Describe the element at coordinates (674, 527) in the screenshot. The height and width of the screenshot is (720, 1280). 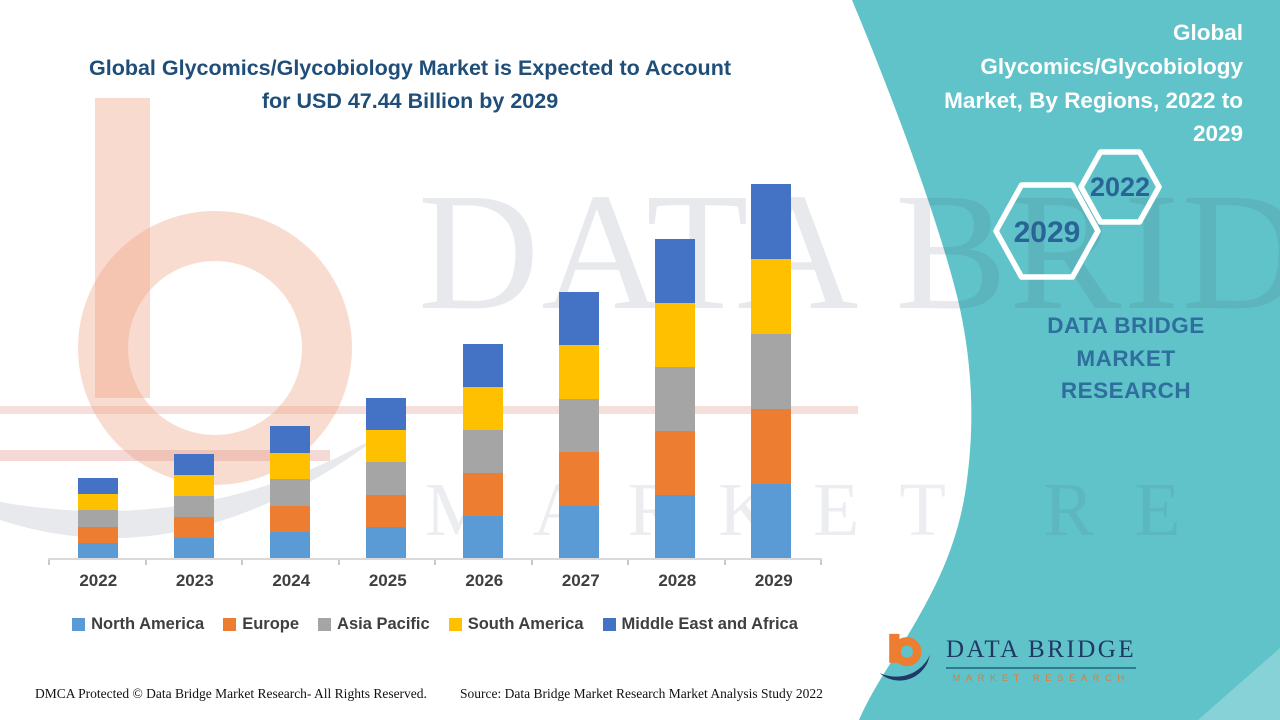
I see `bar-segment-2028-north-america` at that location.